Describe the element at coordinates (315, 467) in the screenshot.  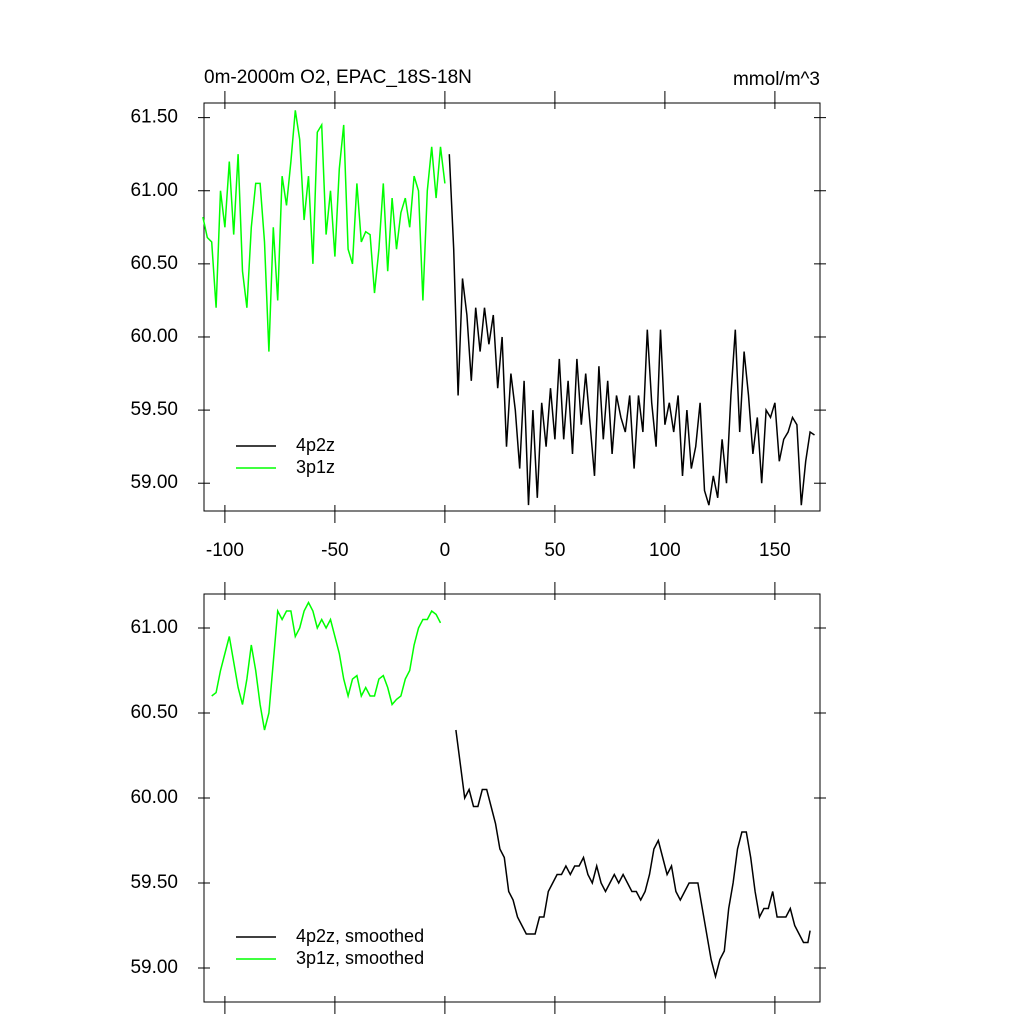
I see `legend-label: 3p1z` at that location.